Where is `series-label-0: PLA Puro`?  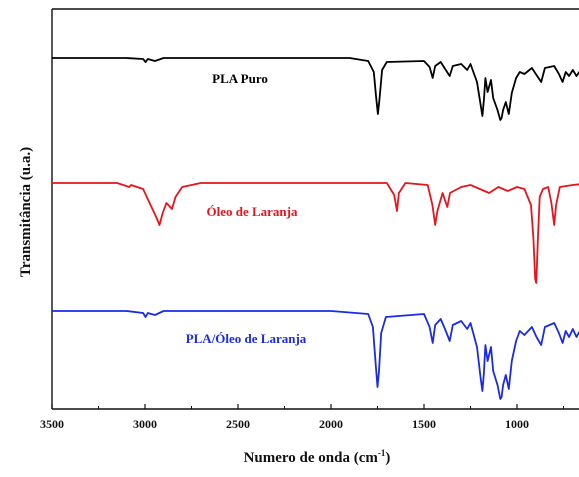 series-label-0: PLA Puro is located at coordinates (240, 78).